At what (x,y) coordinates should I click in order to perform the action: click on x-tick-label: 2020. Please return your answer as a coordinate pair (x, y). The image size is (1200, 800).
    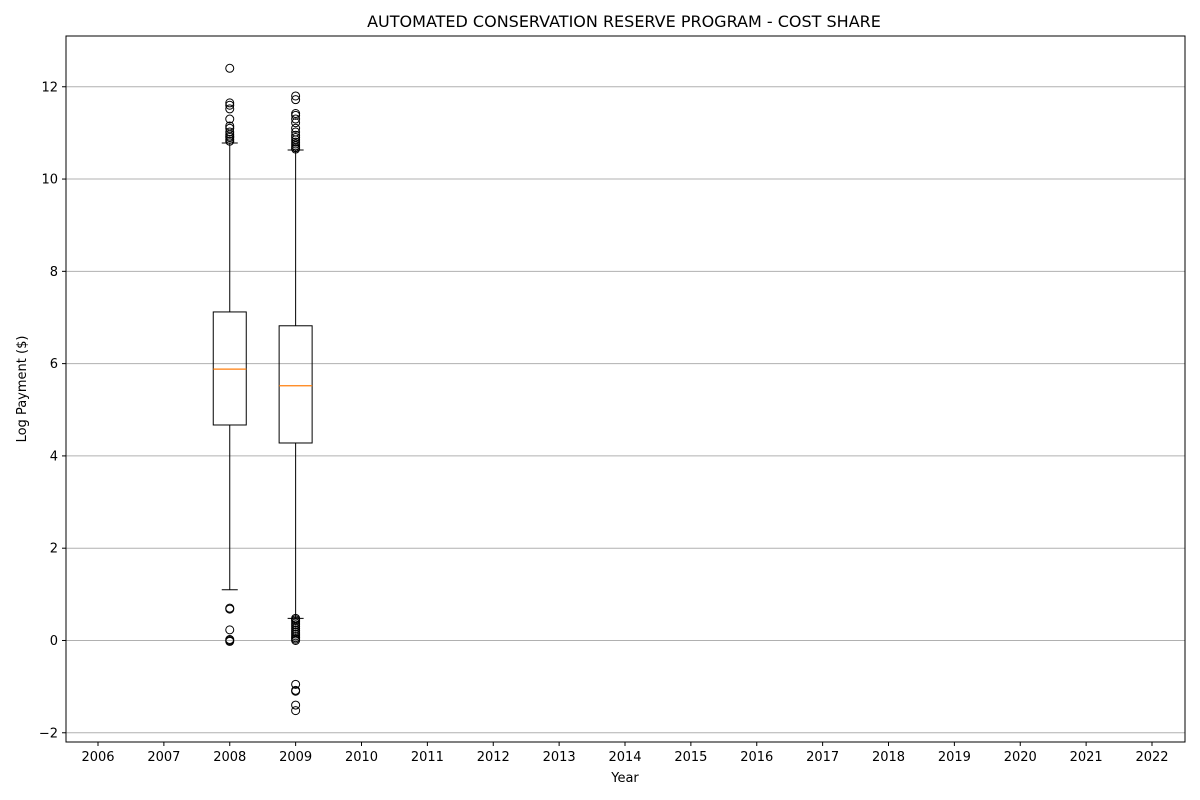
    Looking at the image, I should click on (1020, 757).